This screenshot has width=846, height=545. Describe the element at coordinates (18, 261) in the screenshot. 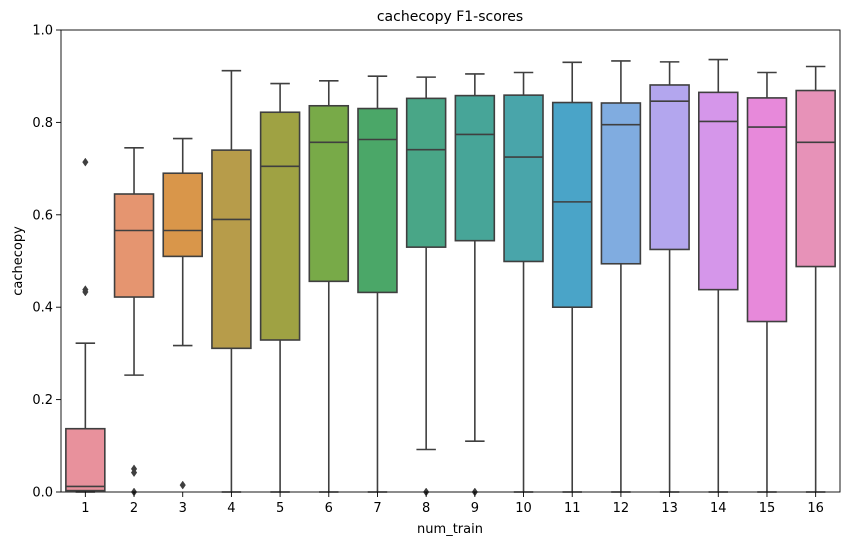

I see `y-axis-label: cachecopy` at that location.